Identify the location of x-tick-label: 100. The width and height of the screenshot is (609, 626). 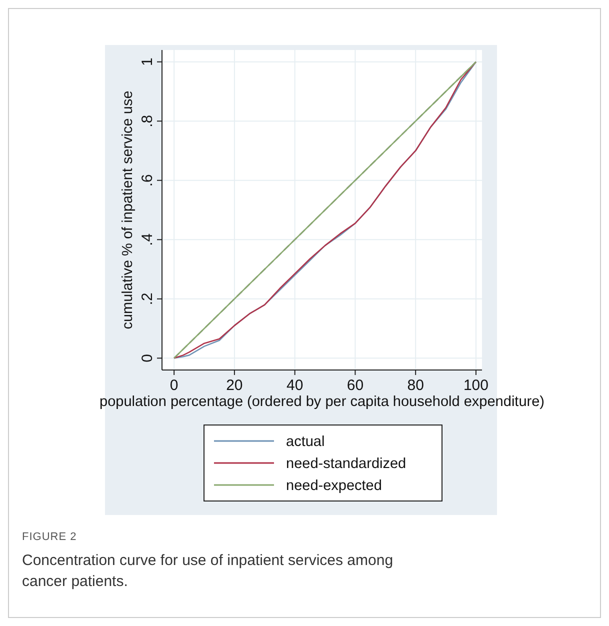
(475, 385).